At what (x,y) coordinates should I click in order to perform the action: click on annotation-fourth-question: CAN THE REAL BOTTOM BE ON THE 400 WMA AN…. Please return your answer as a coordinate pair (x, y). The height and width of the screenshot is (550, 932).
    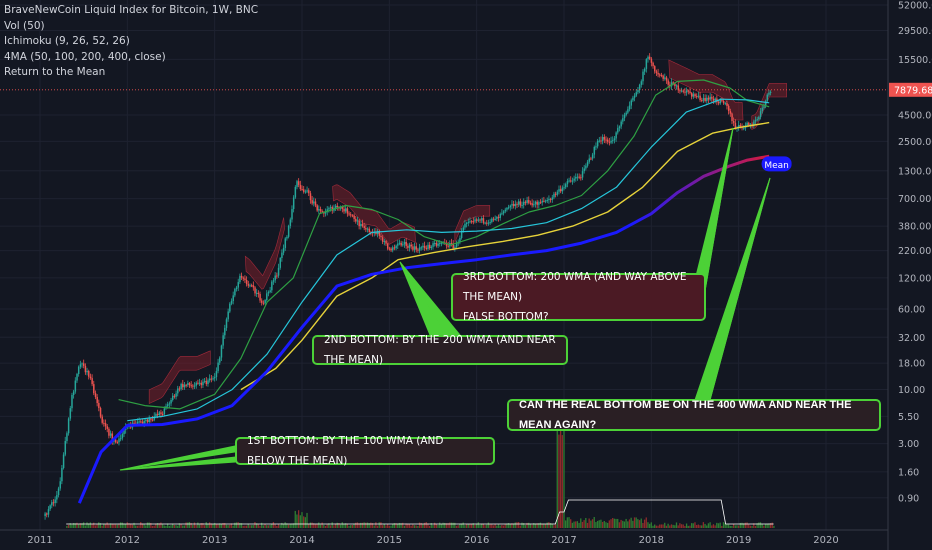
    Looking at the image, I should click on (694, 415).